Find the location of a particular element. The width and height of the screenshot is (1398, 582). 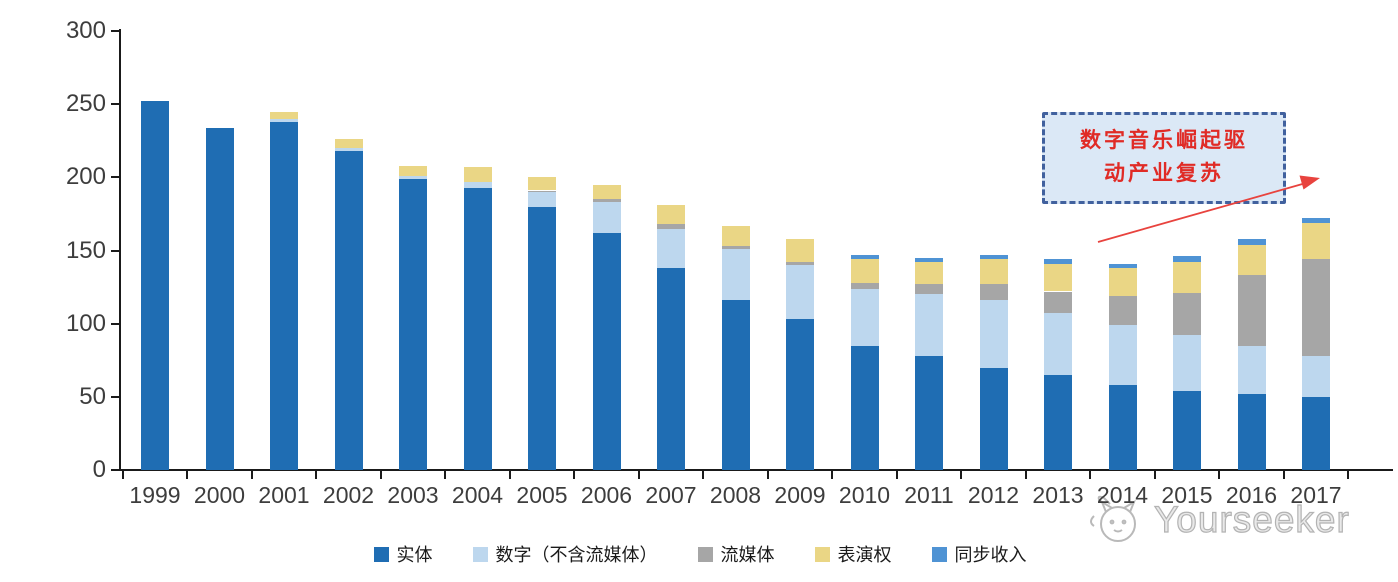

x-axis-year-label: 2017 is located at coordinates (1316, 495).